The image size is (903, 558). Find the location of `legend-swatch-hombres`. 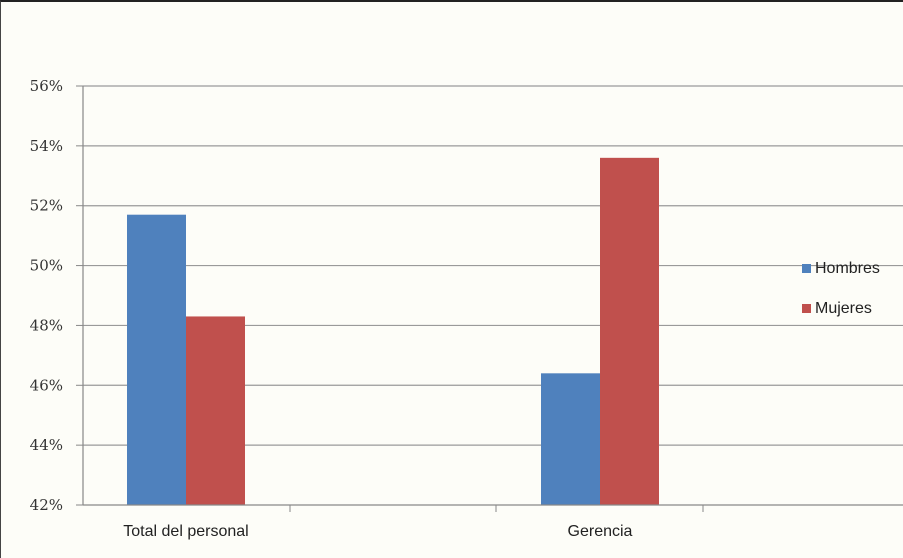

legend-swatch-hombres is located at coordinates (806, 268).